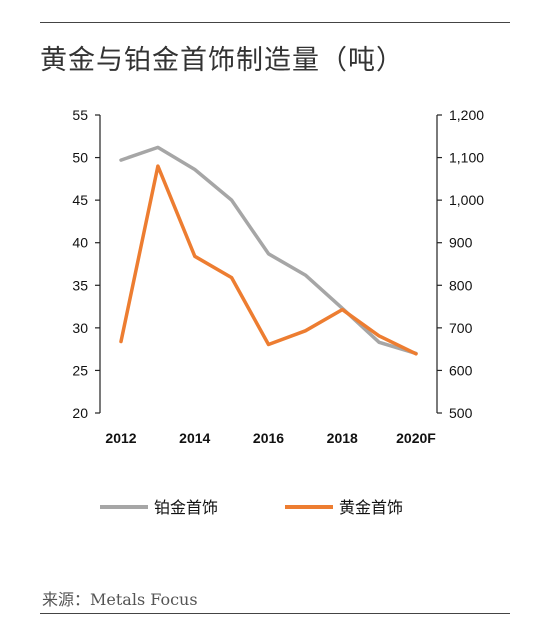 The height and width of the screenshot is (627, 550). I want to click on y-right-tick-label: 800, so click(461, 285).